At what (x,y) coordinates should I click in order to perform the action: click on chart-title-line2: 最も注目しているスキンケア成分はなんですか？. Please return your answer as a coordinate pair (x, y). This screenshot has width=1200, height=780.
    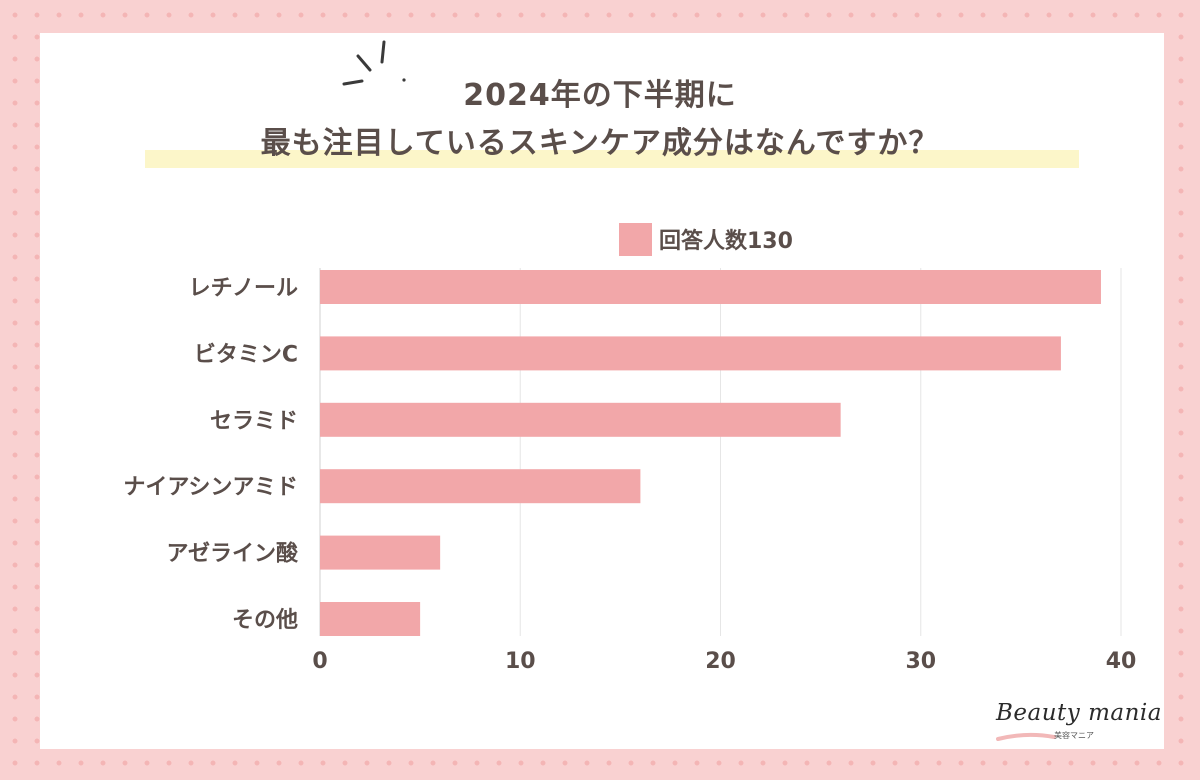
    Looking at the image, I should click on (600, 143).